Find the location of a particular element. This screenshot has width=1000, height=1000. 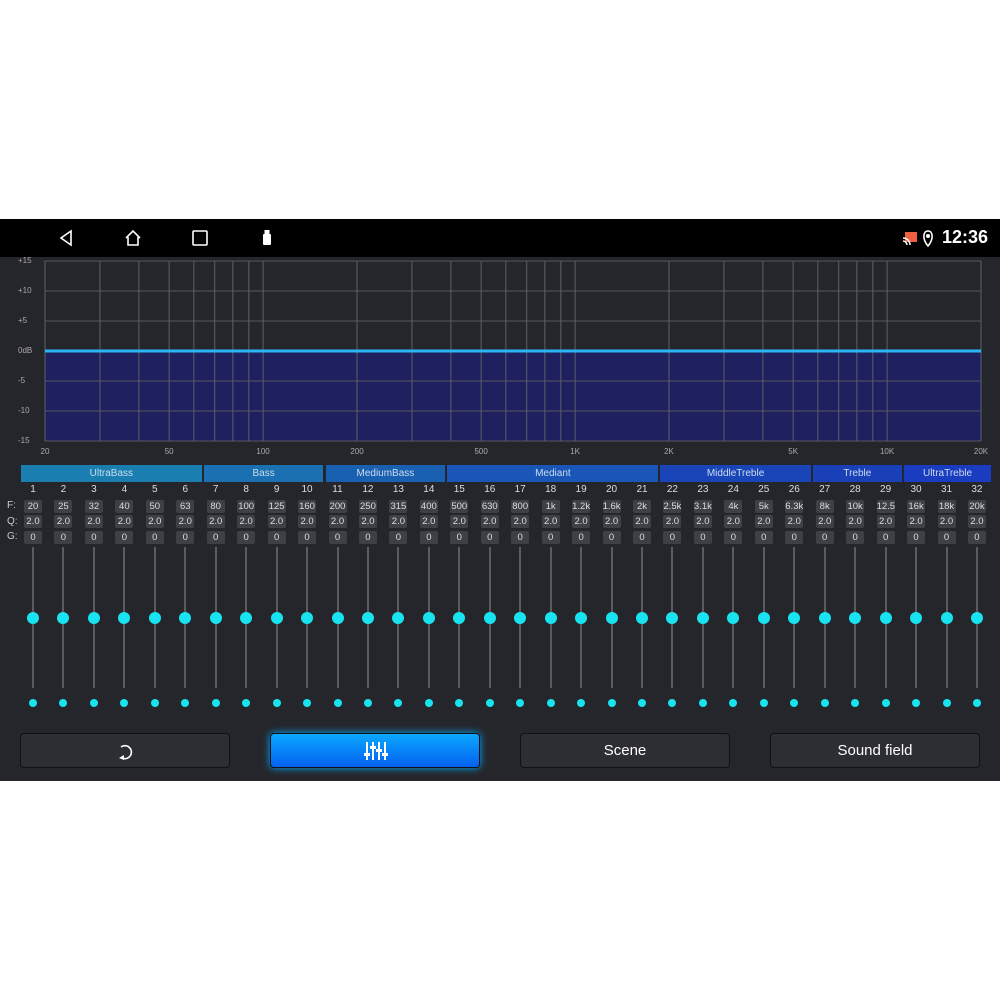

frequency-field: 315 is located at coordinates (398, 506).